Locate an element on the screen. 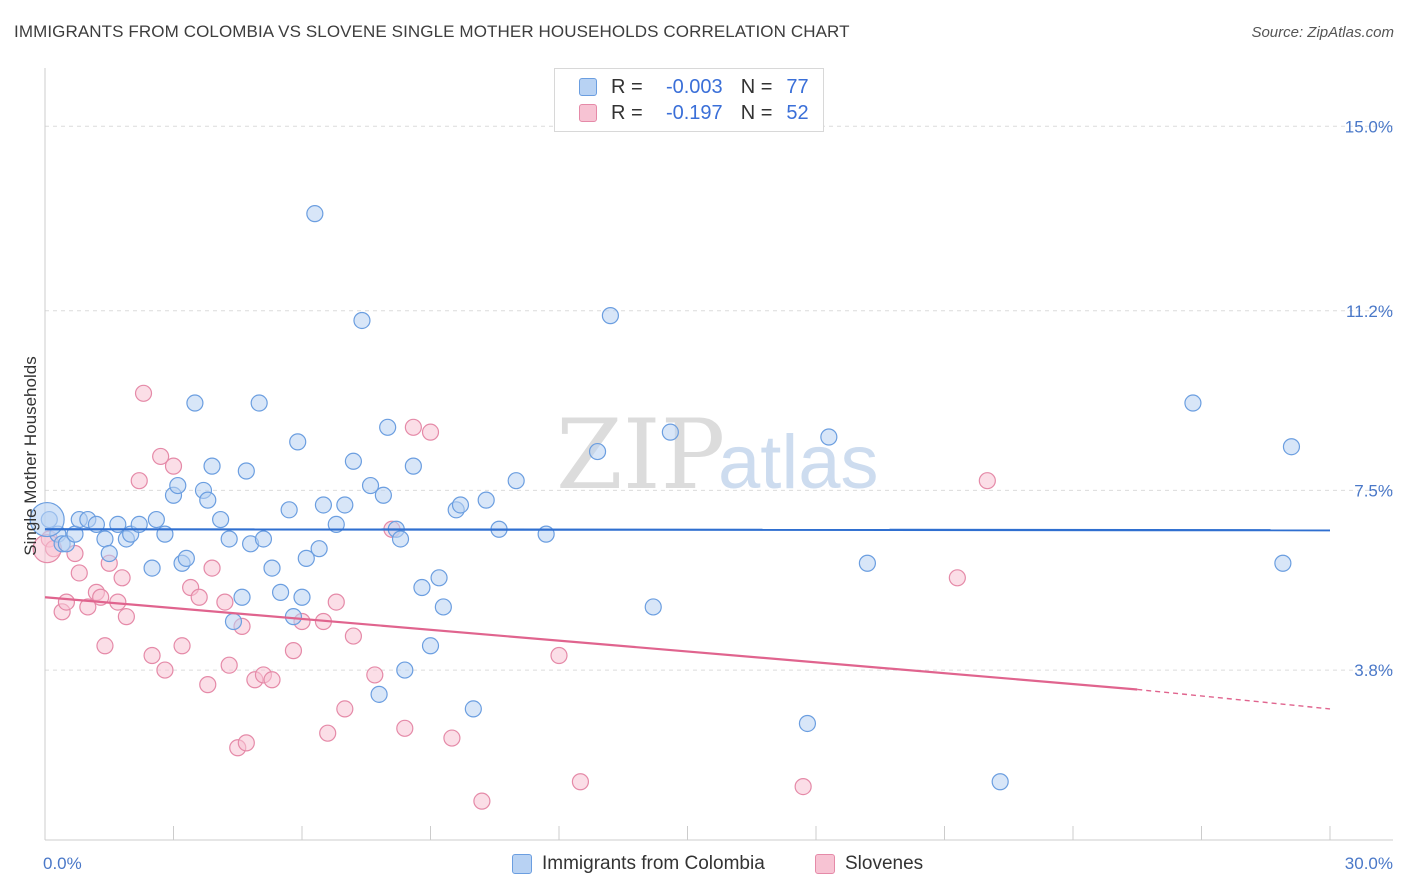 This screenshot has width=1406, height=892. bottom-legend-colombia: Immigrants from Colombia is located at coordinates (638, 864).